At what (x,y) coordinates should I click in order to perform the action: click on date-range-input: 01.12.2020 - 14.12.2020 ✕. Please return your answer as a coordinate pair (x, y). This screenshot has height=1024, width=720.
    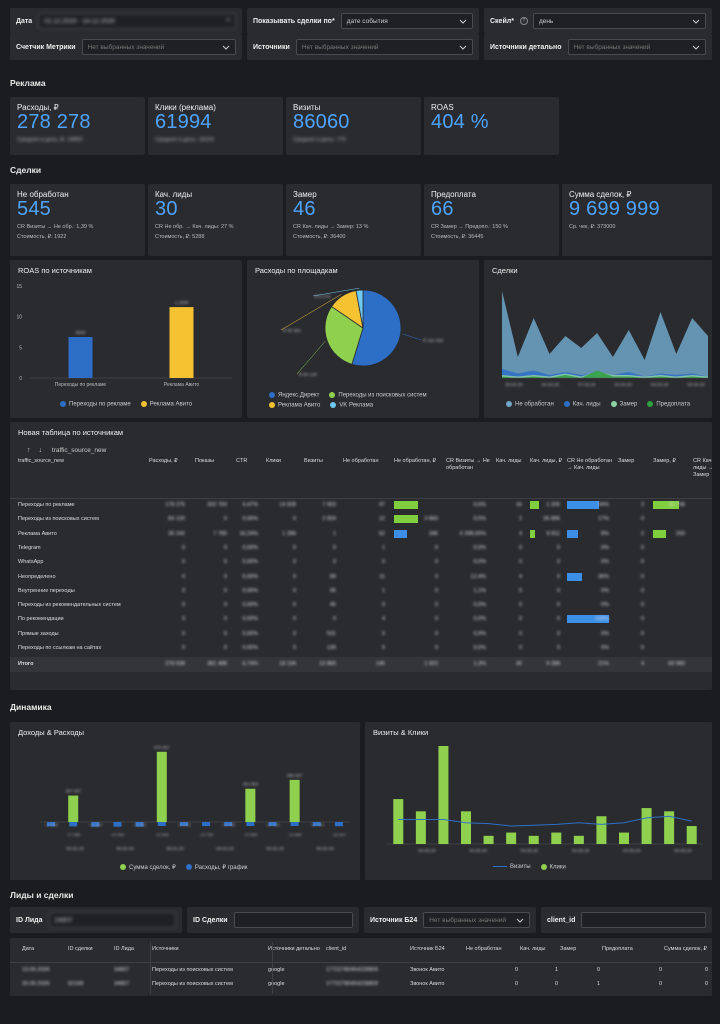
    Looking at the image, I should click on (137, 21).